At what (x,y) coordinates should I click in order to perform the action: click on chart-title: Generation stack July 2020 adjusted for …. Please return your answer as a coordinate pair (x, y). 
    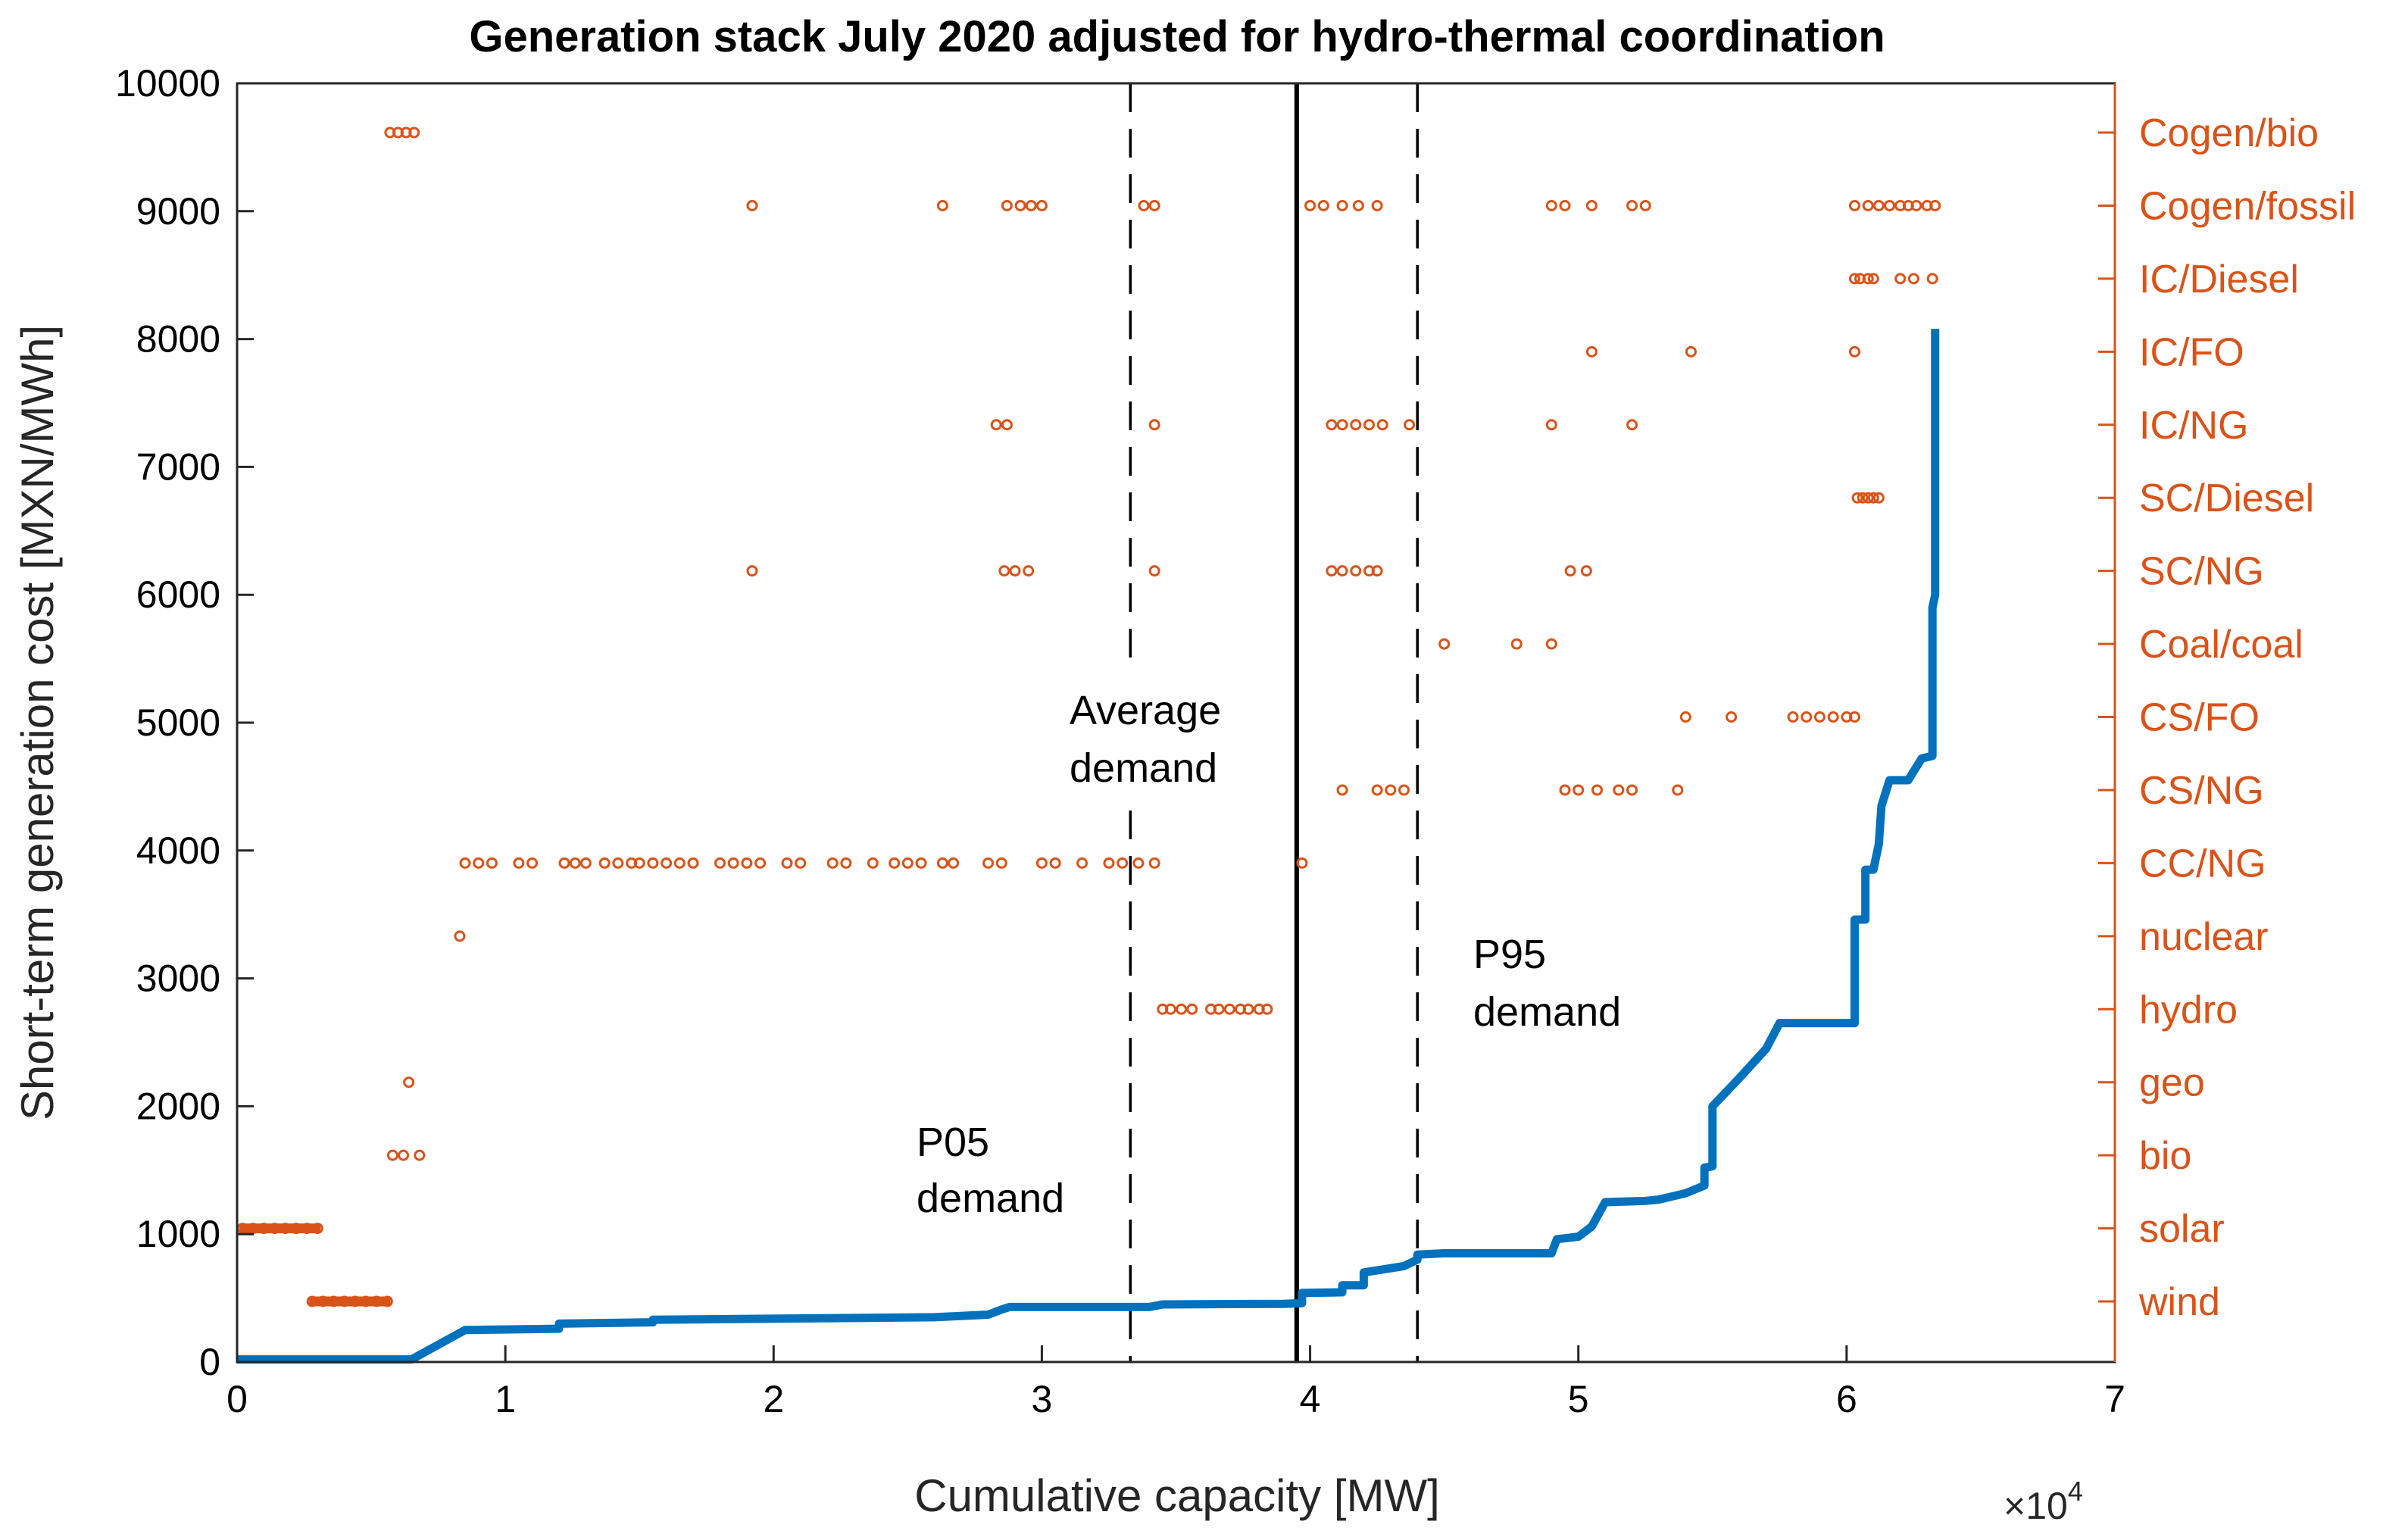
    Looking at the image, I should click on (1177, 36).